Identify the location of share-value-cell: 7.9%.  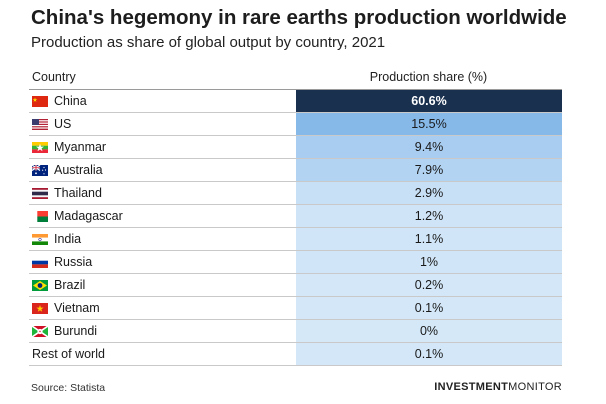
(428, 170).